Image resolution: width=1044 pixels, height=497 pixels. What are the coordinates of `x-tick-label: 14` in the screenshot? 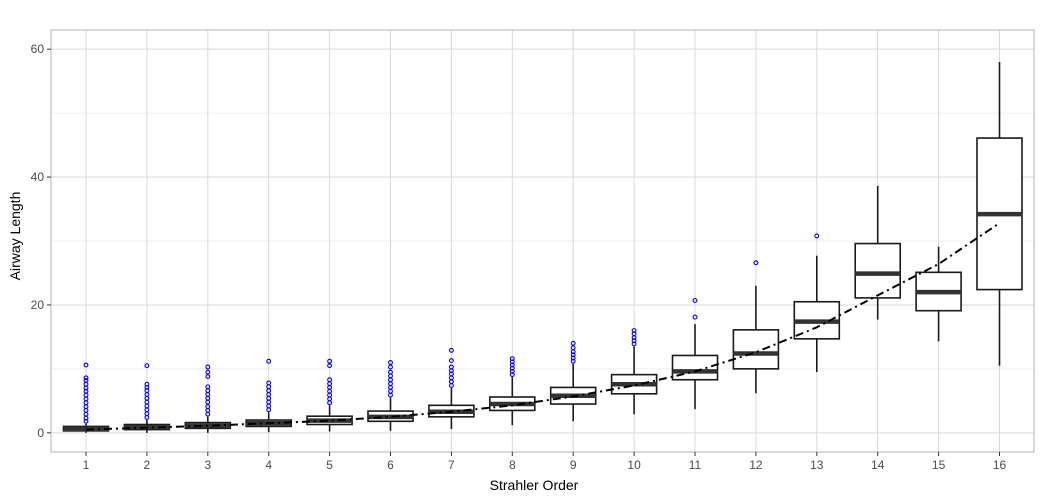 It's located at (878, 465).